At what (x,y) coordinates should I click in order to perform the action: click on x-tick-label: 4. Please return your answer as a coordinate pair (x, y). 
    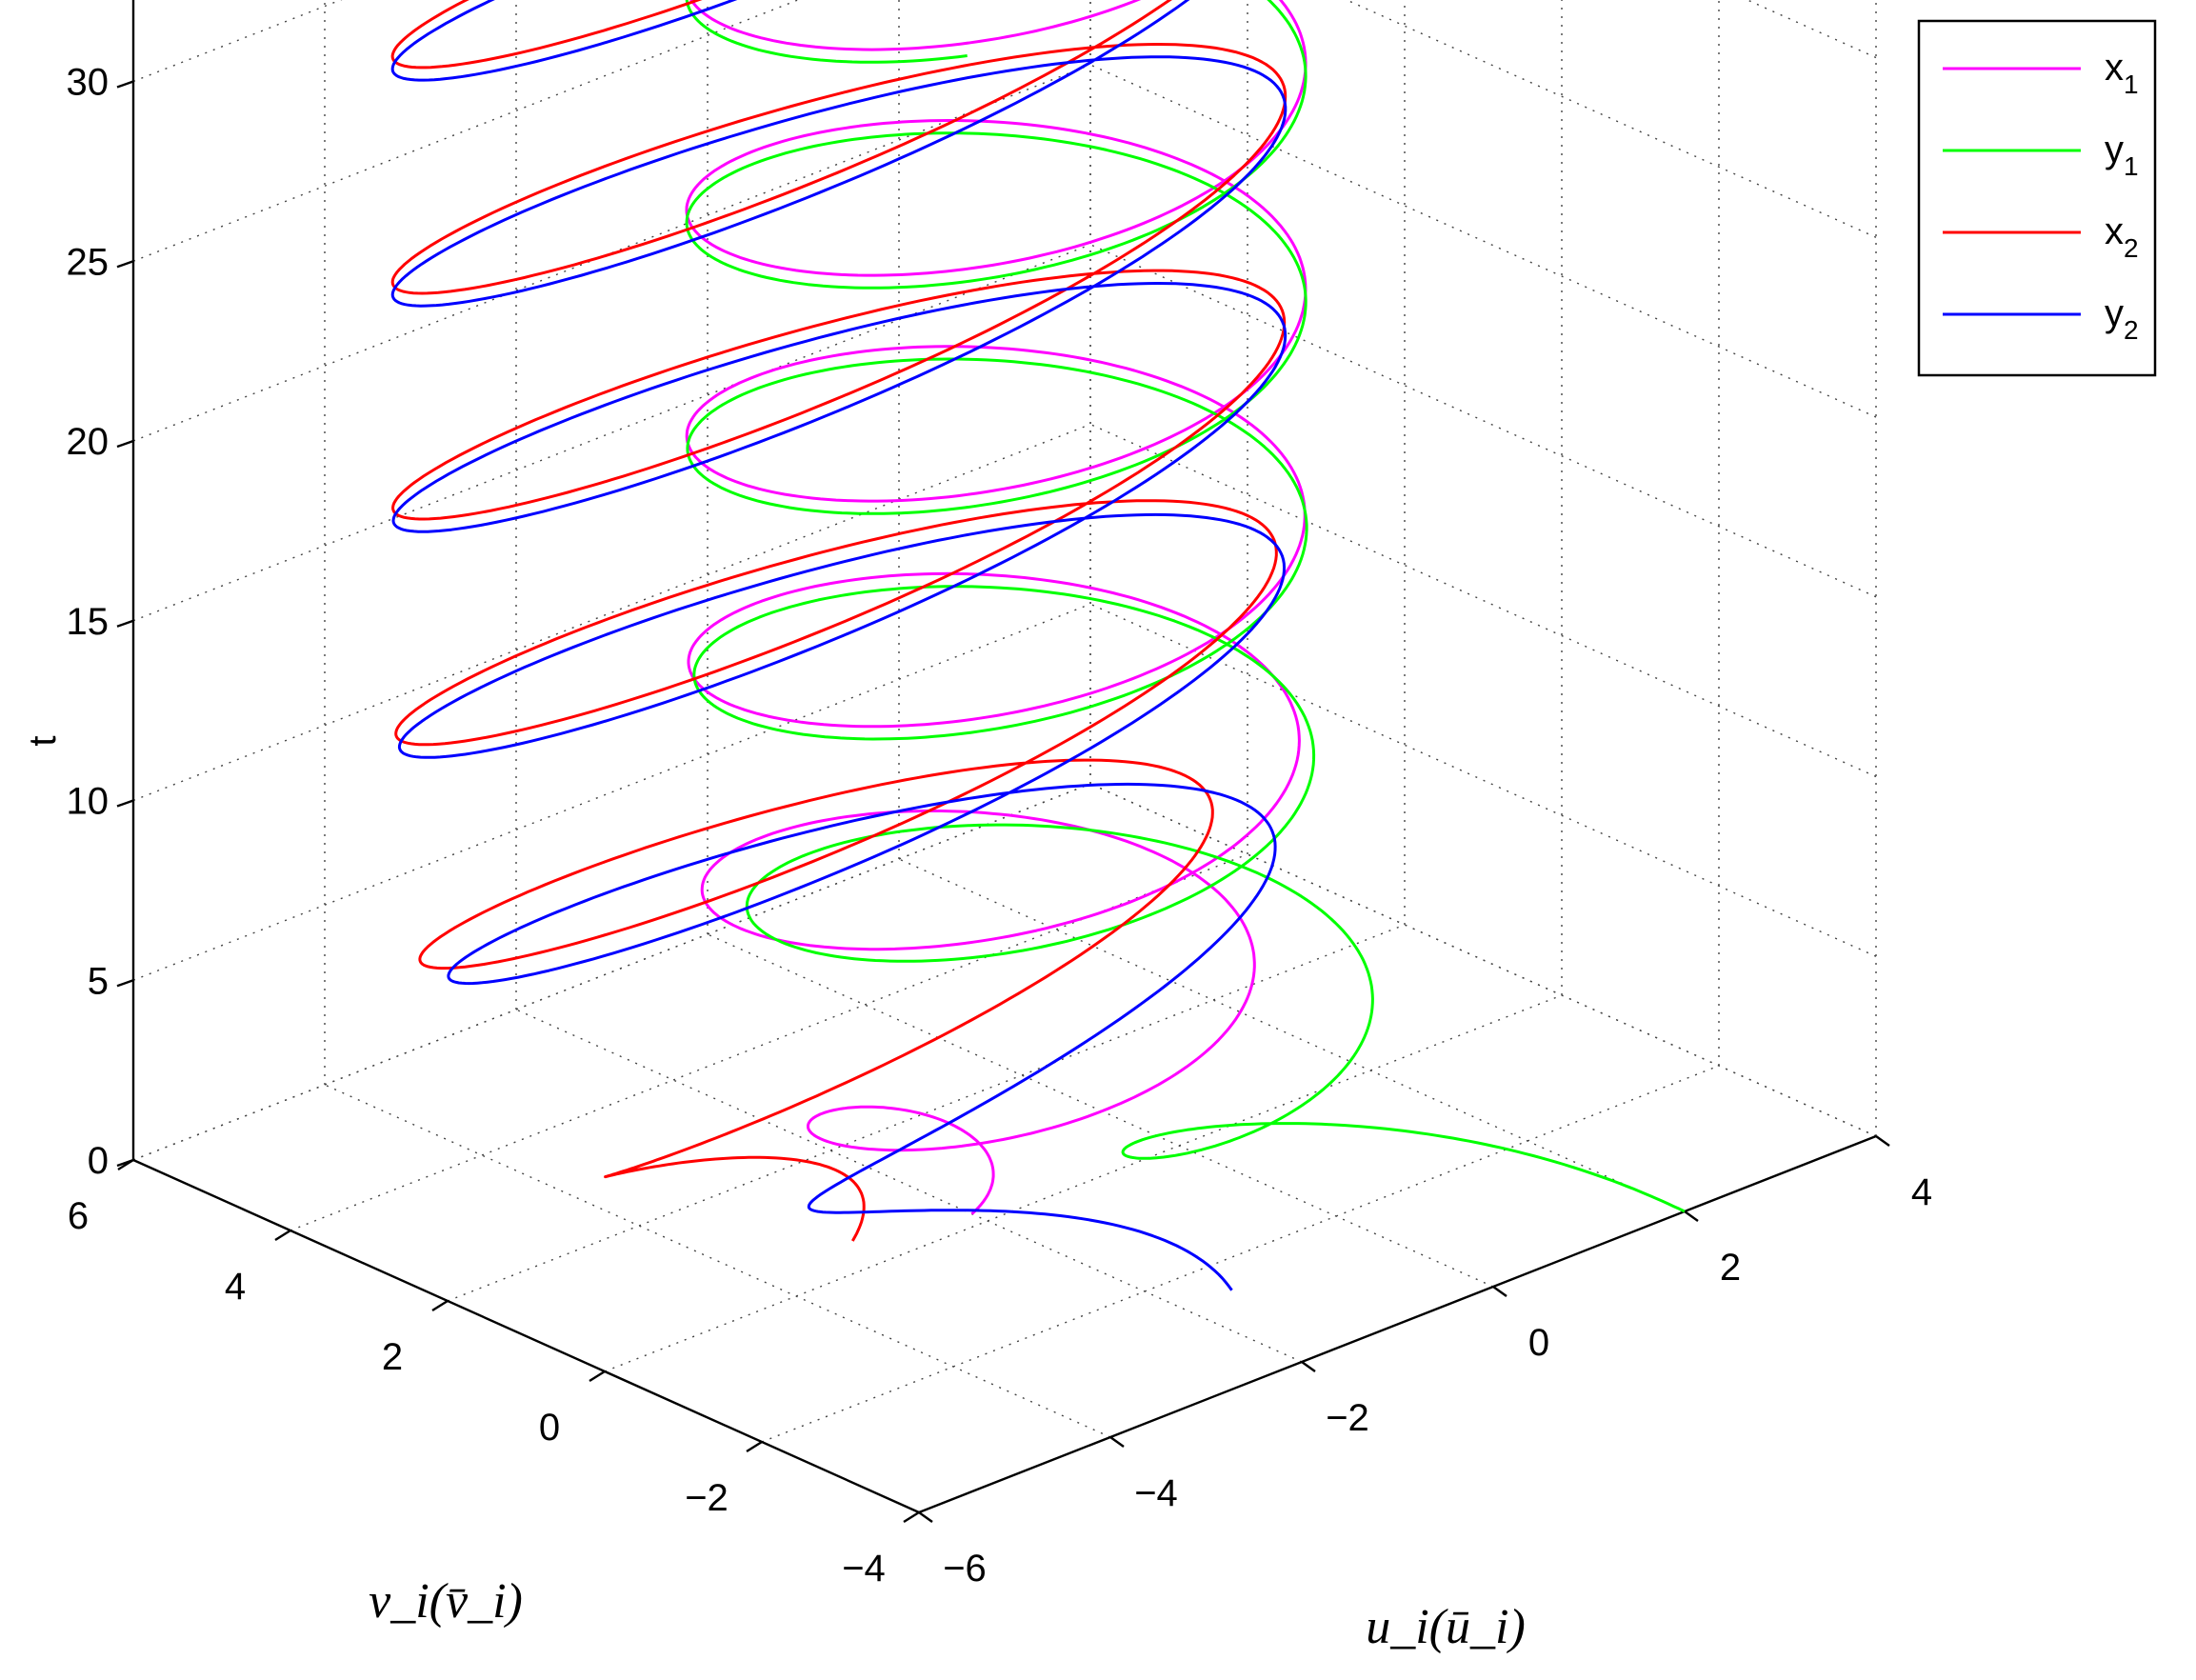
    Looking at the image, I should click on (1921, 1192).